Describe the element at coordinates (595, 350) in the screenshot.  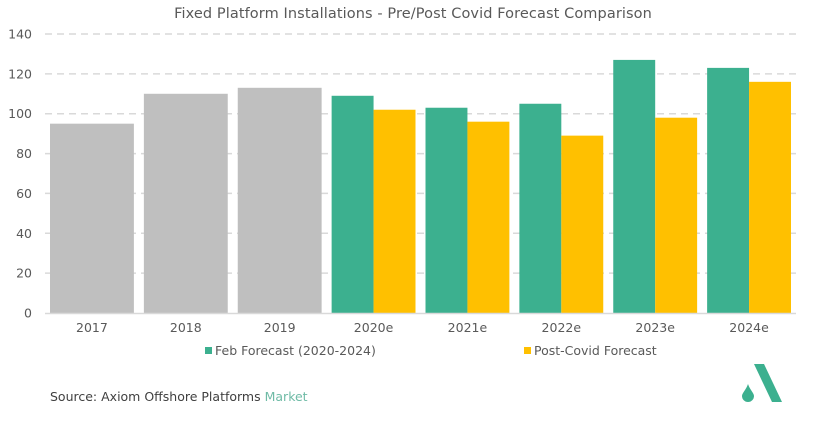
I see `legend-label-post-covid: Post-Covid Forecast` at that location.